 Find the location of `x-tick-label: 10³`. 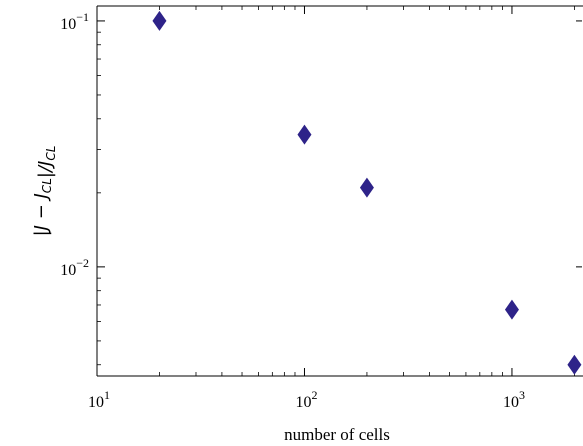

x-tick-label: 10³ is located at coordinates (514, 399).